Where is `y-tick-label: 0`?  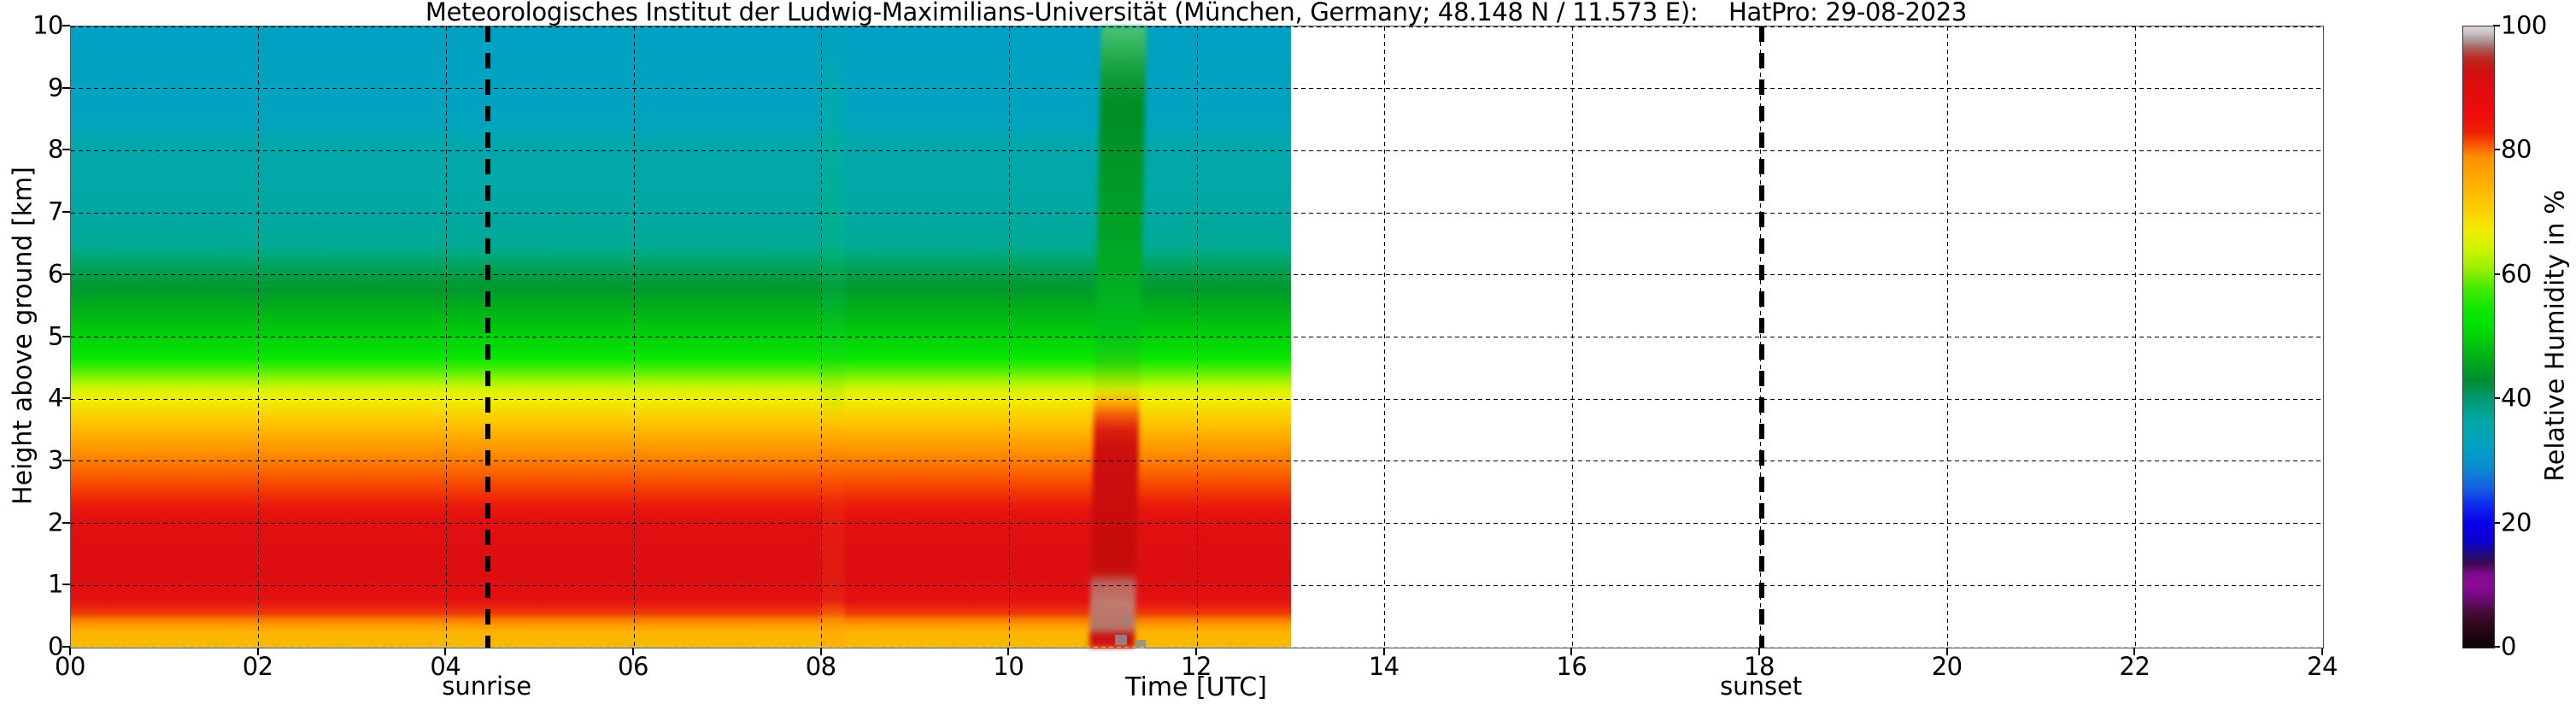
y-tick-label: 0 is located at coordinates (55, 646).